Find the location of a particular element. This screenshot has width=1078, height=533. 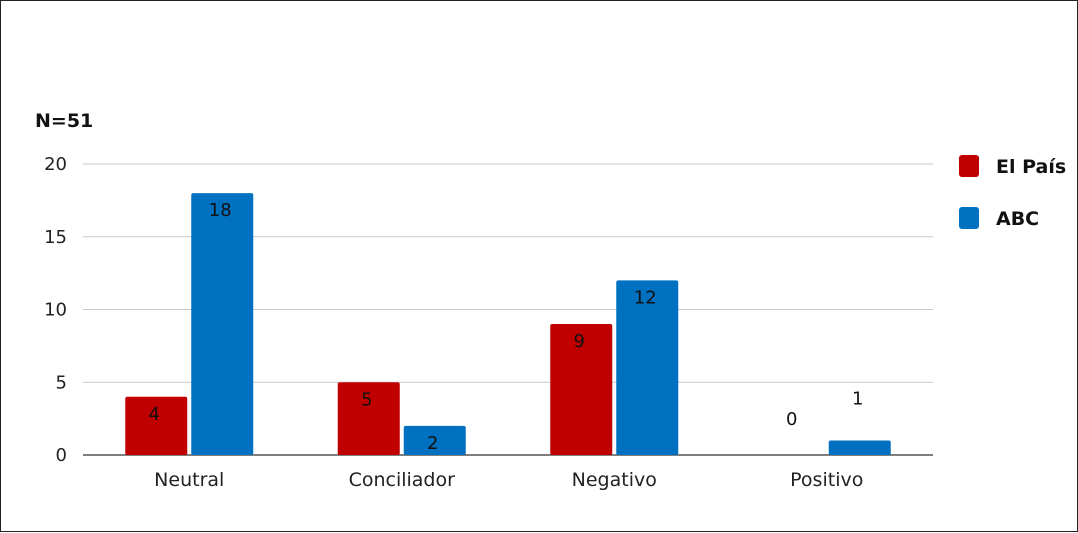

data-label: 2 is located at coordinates (432, 443).